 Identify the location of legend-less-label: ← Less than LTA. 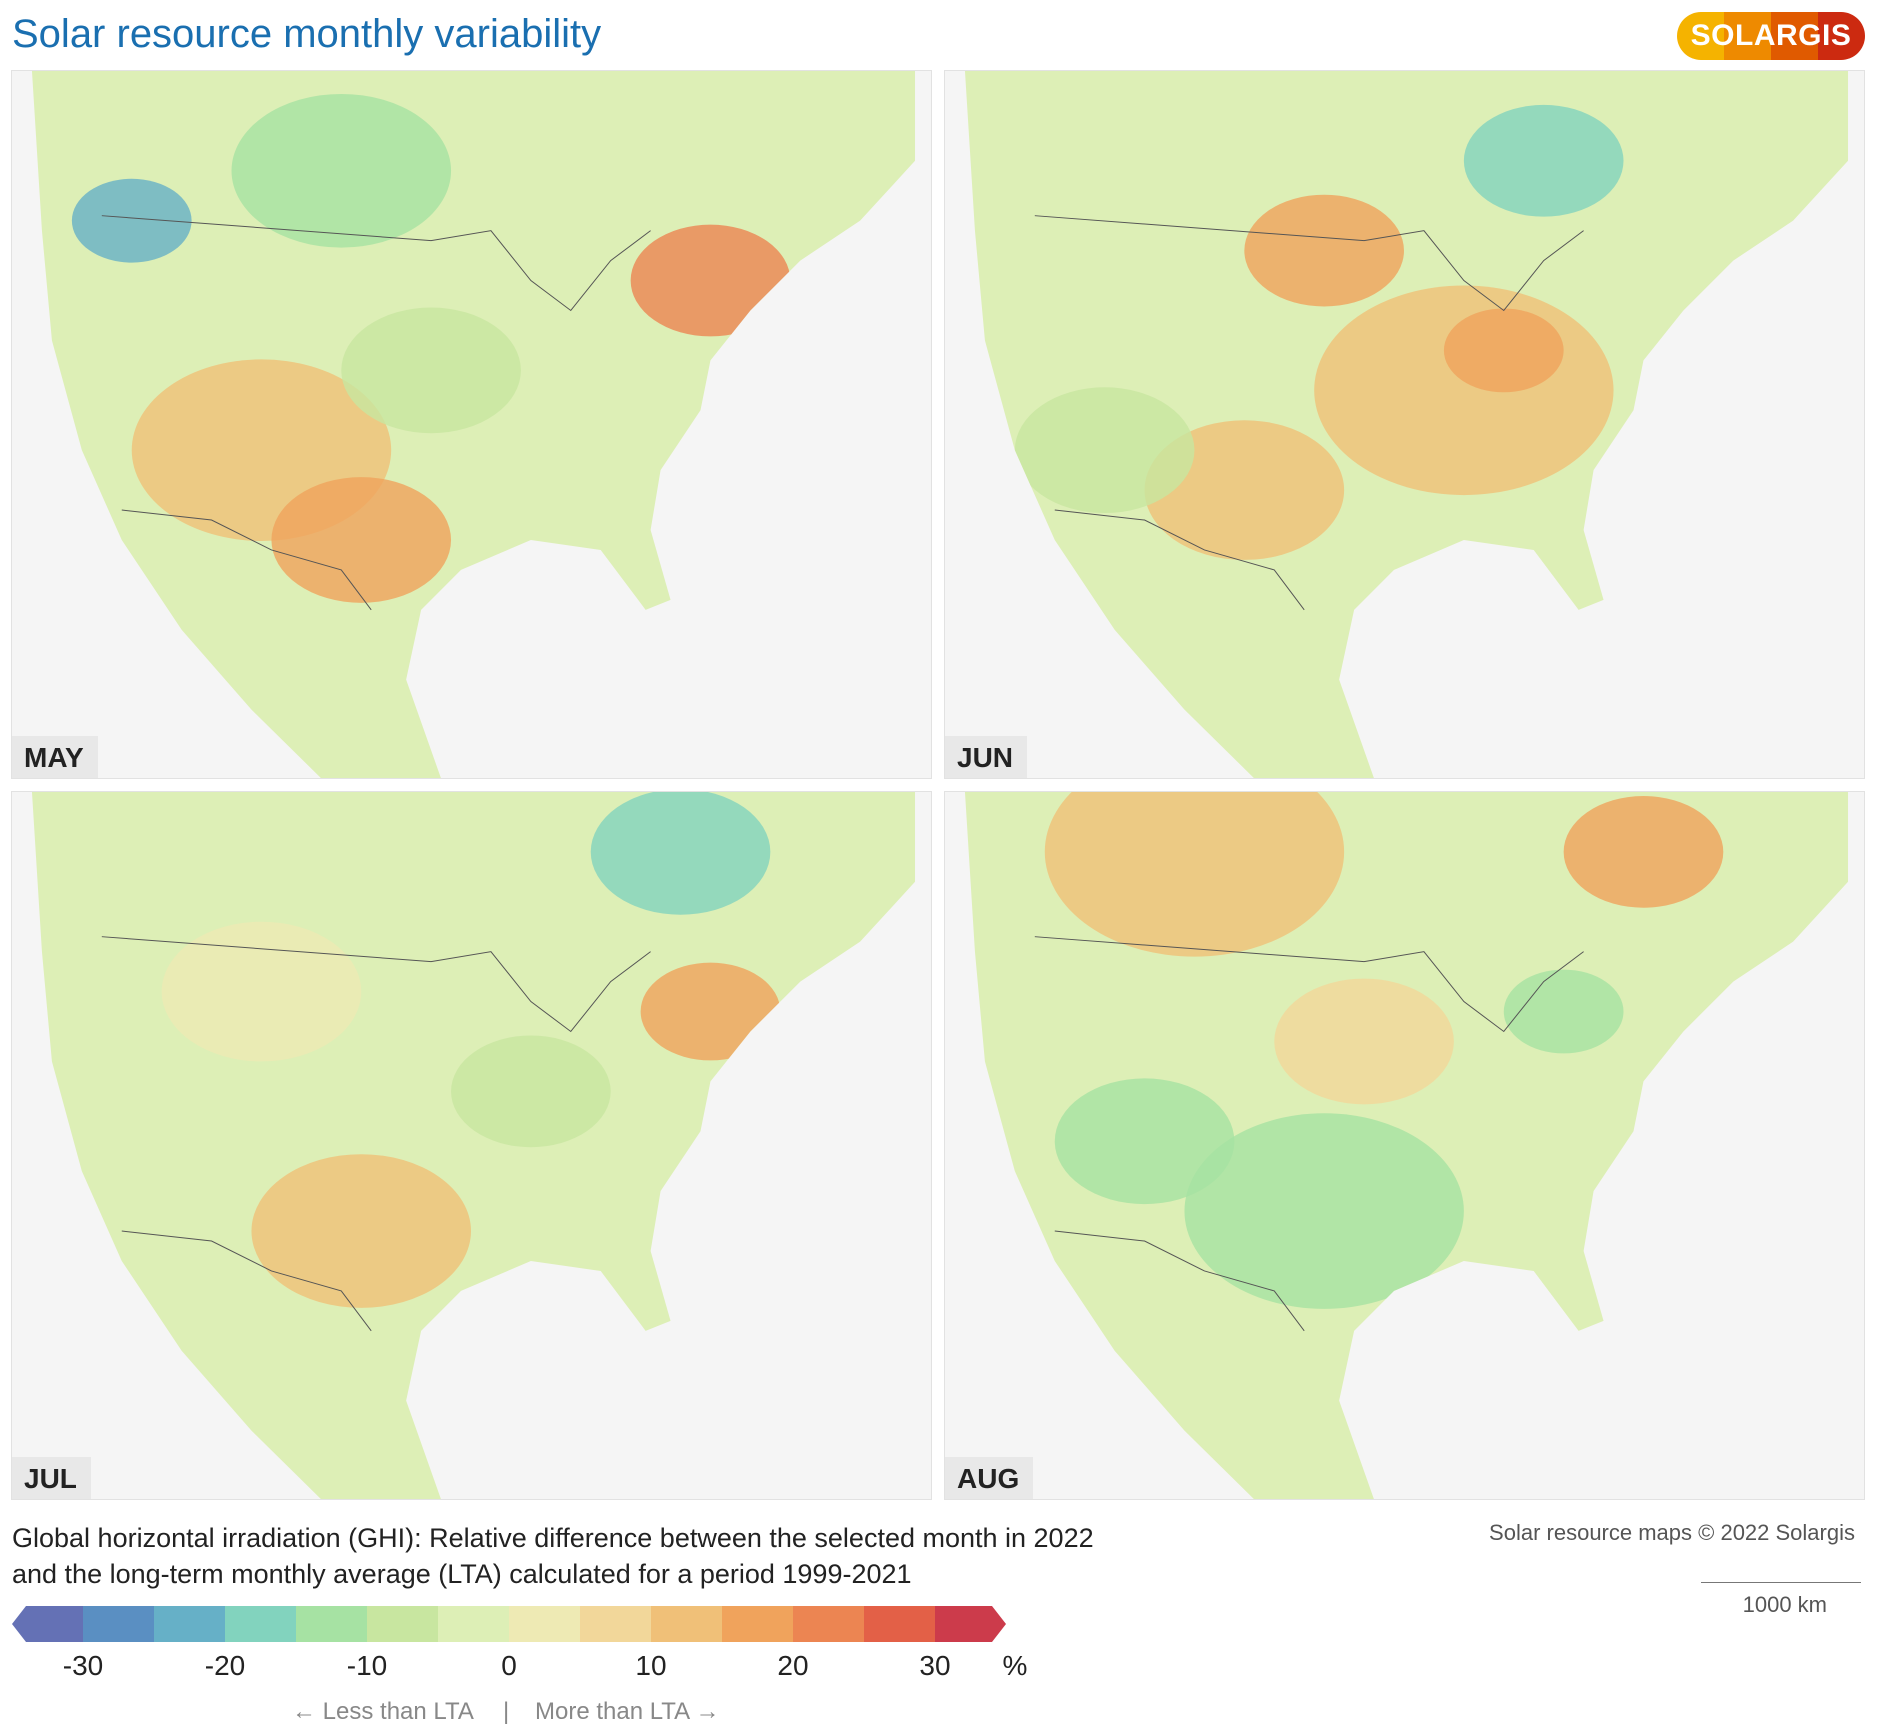
(383, 1711).